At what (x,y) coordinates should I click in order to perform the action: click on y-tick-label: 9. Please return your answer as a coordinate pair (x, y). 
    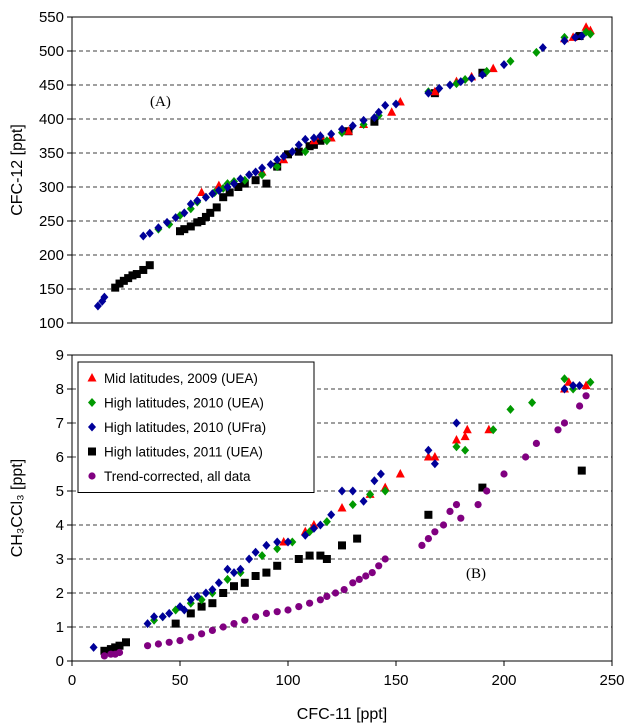
    Looking at the image, I should click on (60, 355).